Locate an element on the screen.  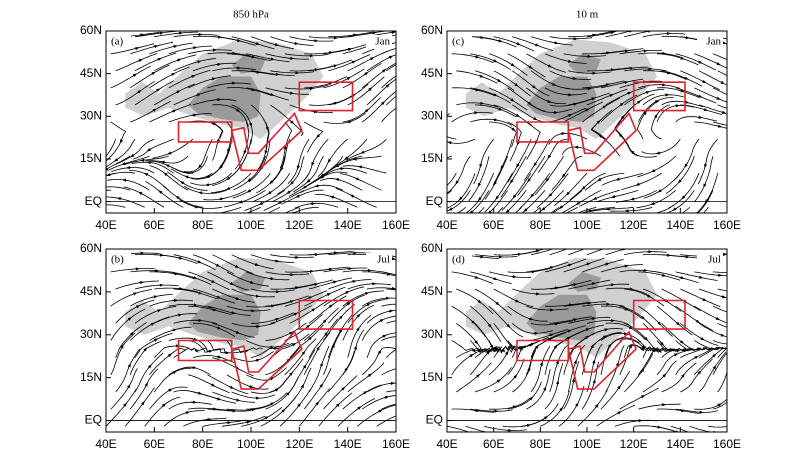
month-label: Jan is located at coordinates (382, 42).